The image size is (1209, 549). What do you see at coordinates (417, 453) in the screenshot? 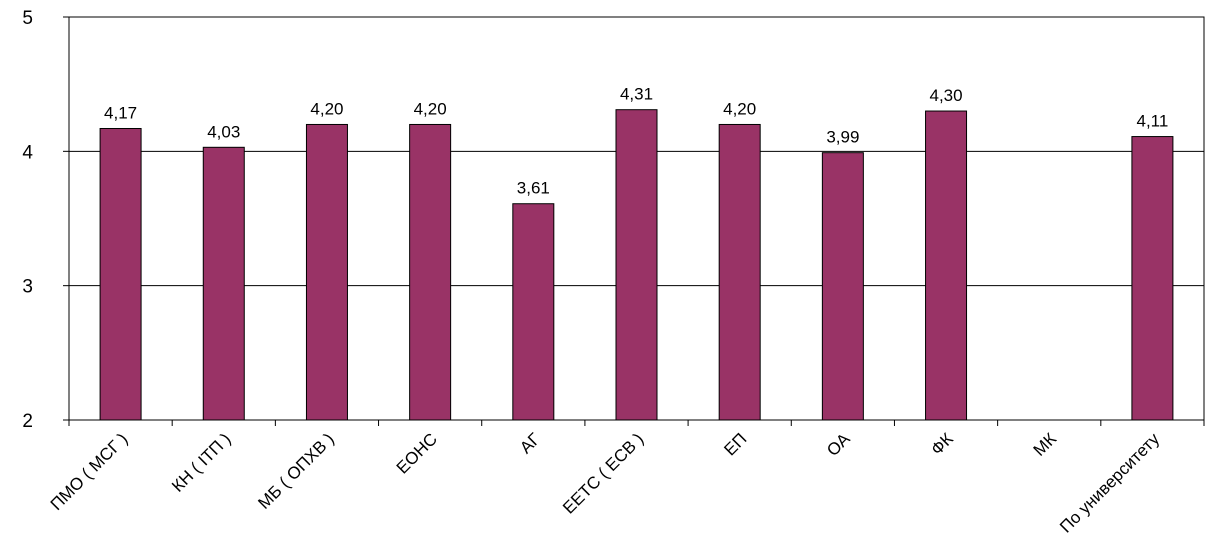
I see `x-tick-label: ЕОНС` at bounding box center [417, 453].